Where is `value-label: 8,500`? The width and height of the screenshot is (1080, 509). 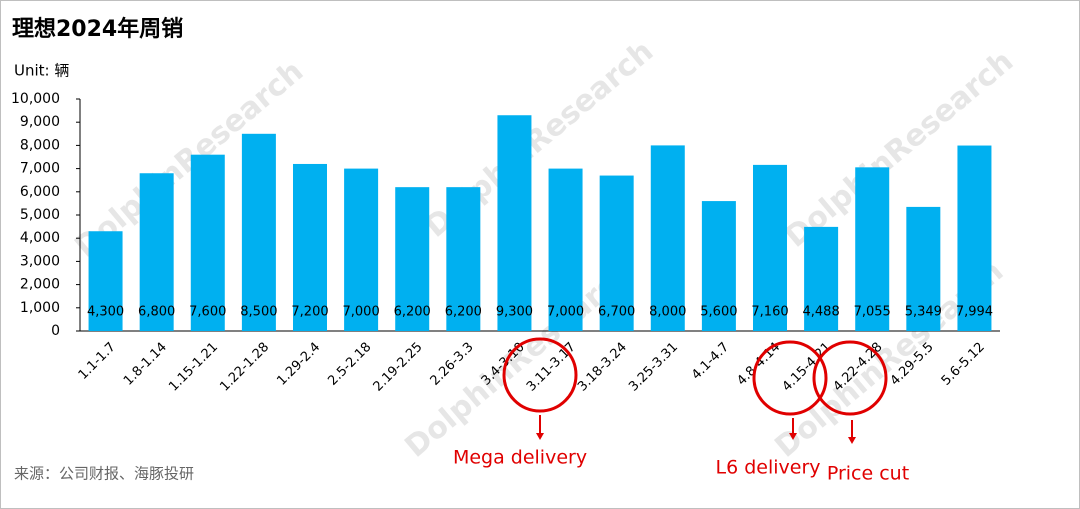
value-label: 8,500 is located at coordinates (258, 312).